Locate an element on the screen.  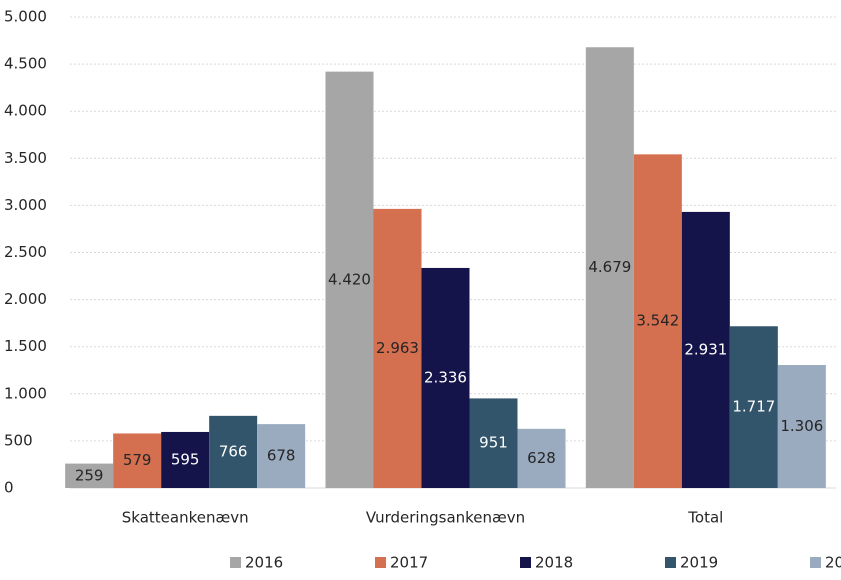
data-label: 3.542 is located at coordinates (657, 321).